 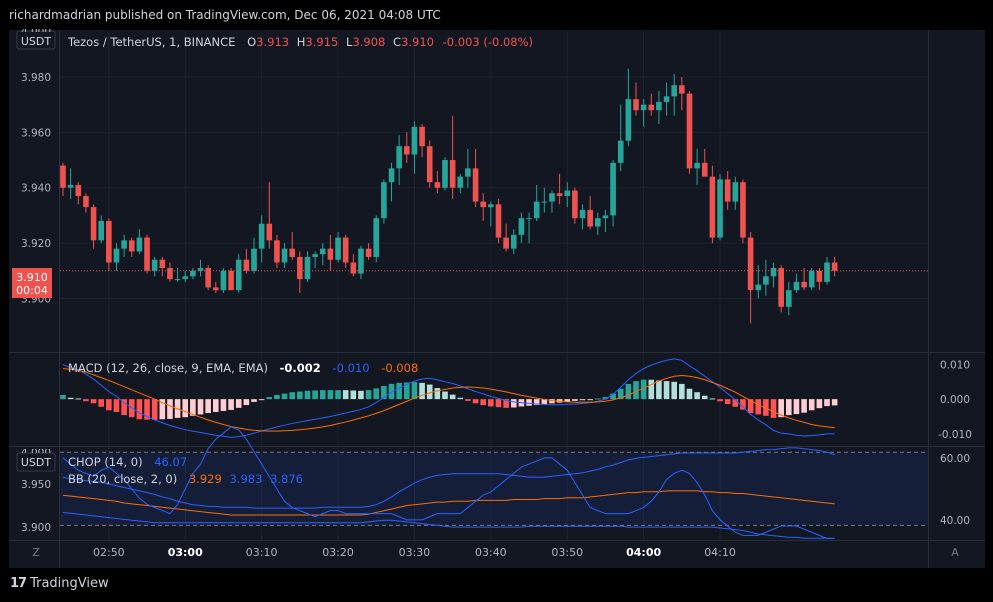 I want to click on zoom-button-label: Z, so click(x=36, y=552).